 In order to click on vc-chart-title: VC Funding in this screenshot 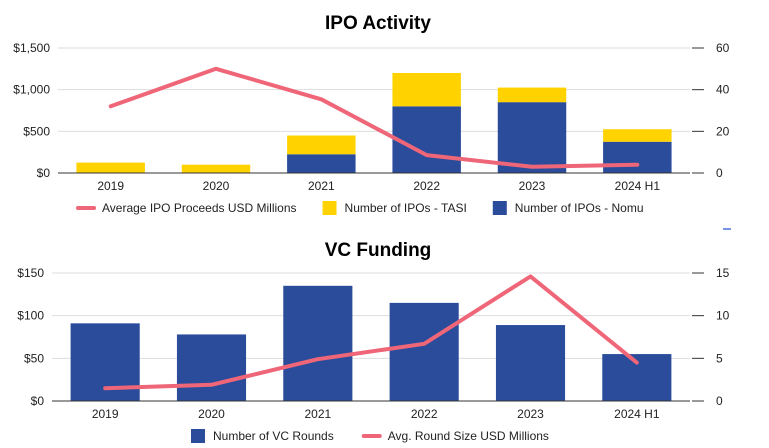, I will do `click(378, 250)`.